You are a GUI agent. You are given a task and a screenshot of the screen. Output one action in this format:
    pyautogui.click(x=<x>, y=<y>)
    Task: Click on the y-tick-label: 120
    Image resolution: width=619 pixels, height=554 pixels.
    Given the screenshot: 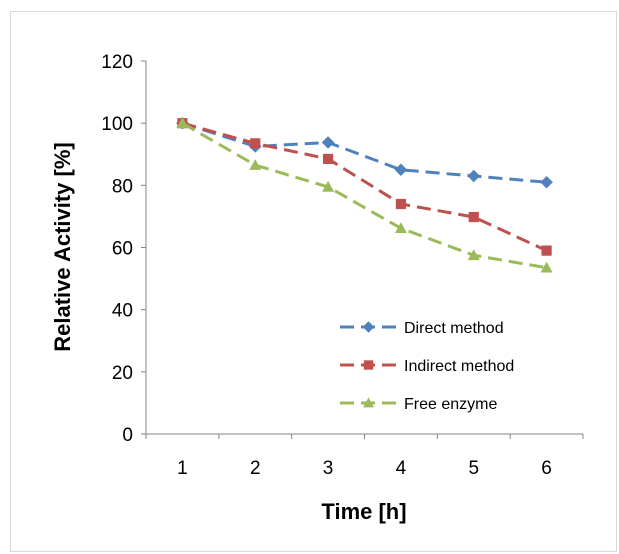 What is the action you would take?
    pyautogui.click(x=117, y=62)
    